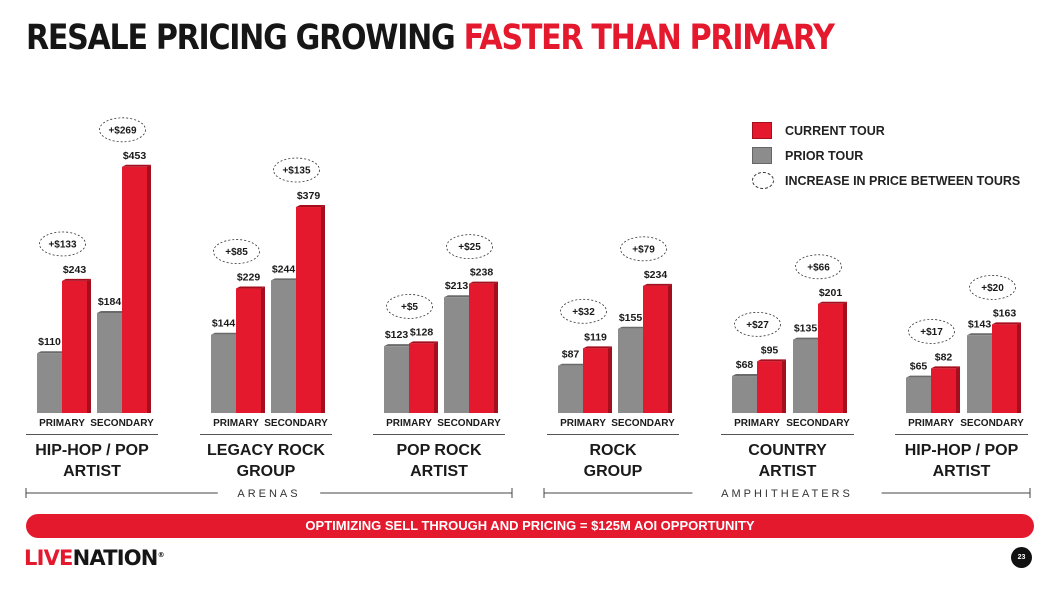 The height and width of the screenshot is (591, 1062). I want to click on group-name-1-line-2: GROUP, so click(266, 471).